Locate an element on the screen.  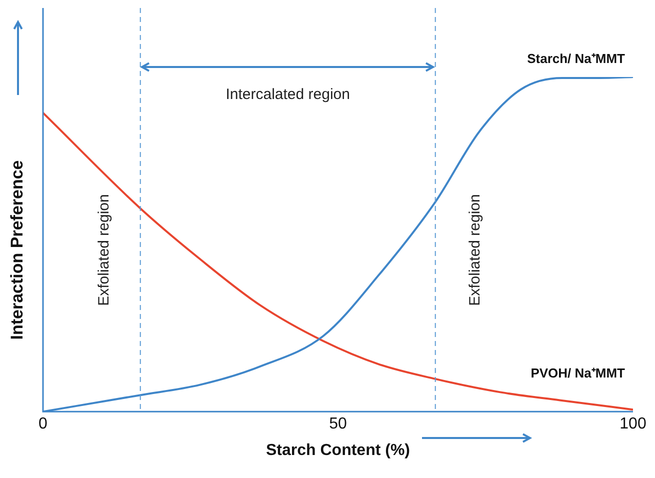
x-axis-title: Starch Content (%) is located at coordinates (338, 450).